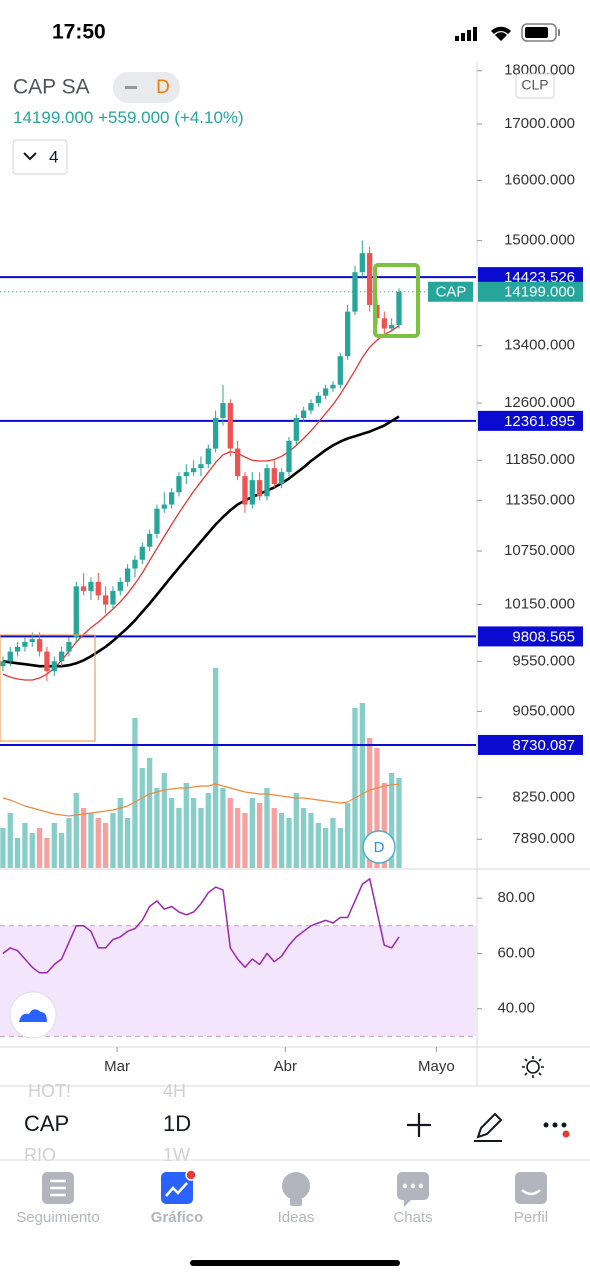  Describe the element at coordinates (57, 1217) in the screenshot. I see `tab-label: Seguimiento` at that location.